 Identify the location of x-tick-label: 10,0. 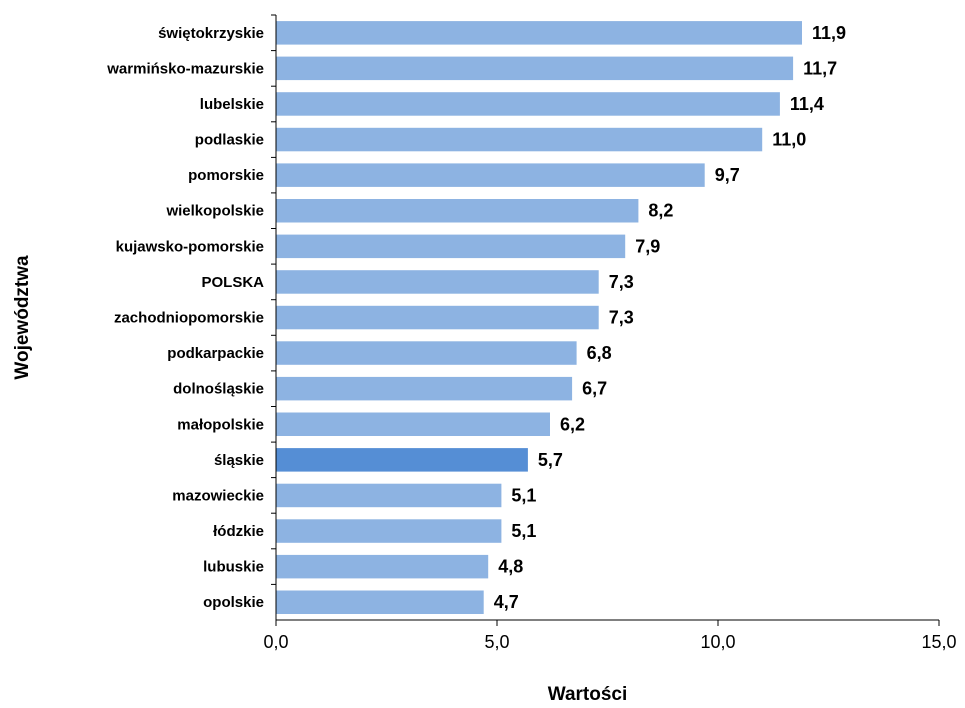
(717, 642).